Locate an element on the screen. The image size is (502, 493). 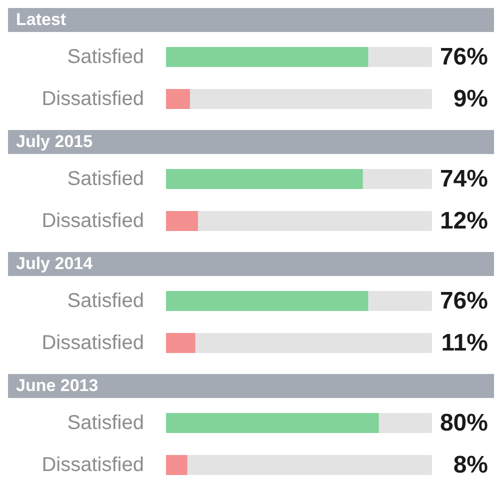
data-label: 80% is located at coordinates (464, 423).